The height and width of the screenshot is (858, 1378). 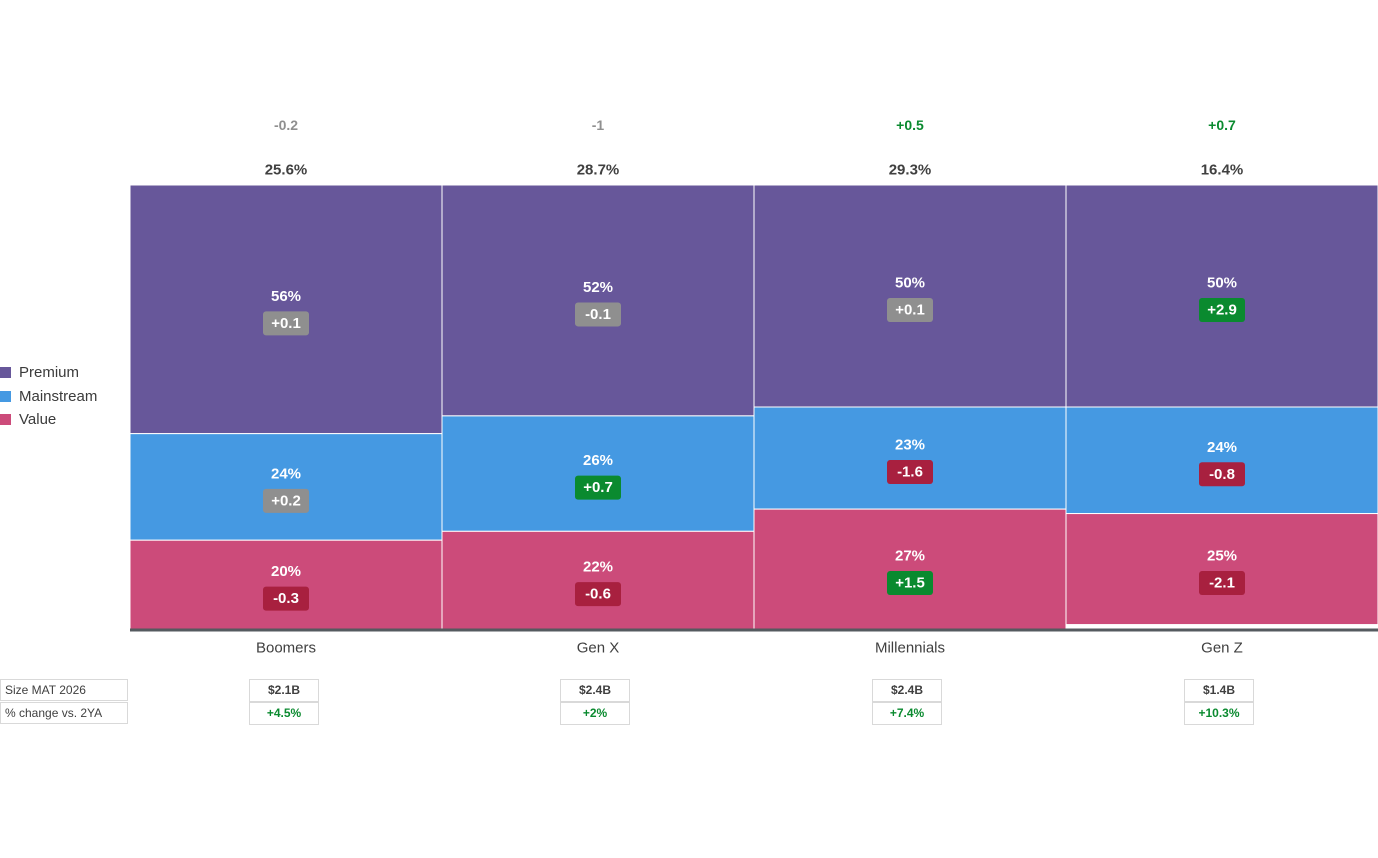 I want to click on bar-mainstream-gen-z, so click(x=1221, y=460).